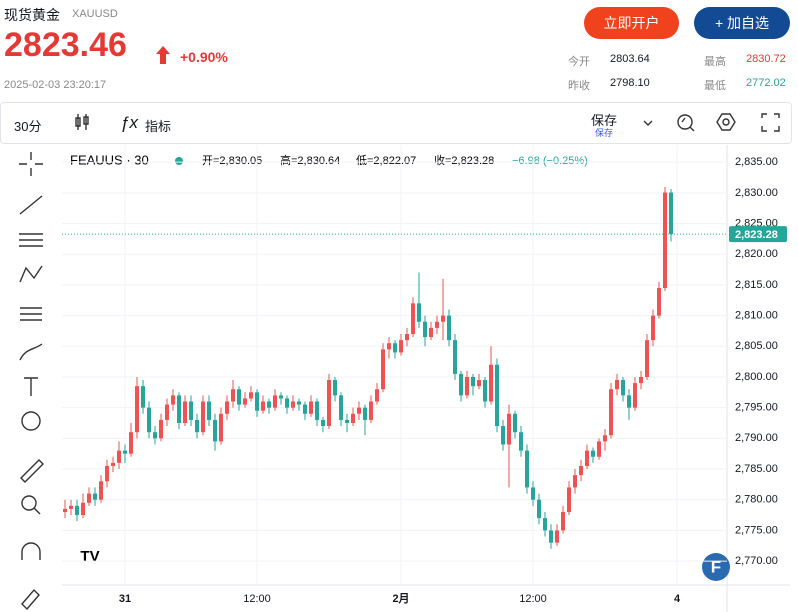 This screenshot has height=612, width=798. I want to click on time: 2025-02-03 23:20:17, so click(55, 85).